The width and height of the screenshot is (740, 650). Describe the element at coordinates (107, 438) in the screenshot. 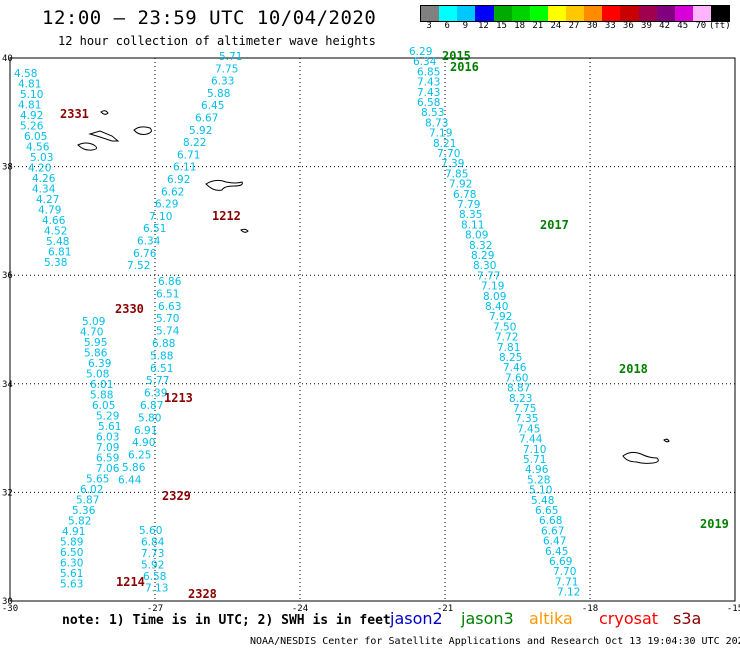

I see `swh-value: 6.03` at that location.